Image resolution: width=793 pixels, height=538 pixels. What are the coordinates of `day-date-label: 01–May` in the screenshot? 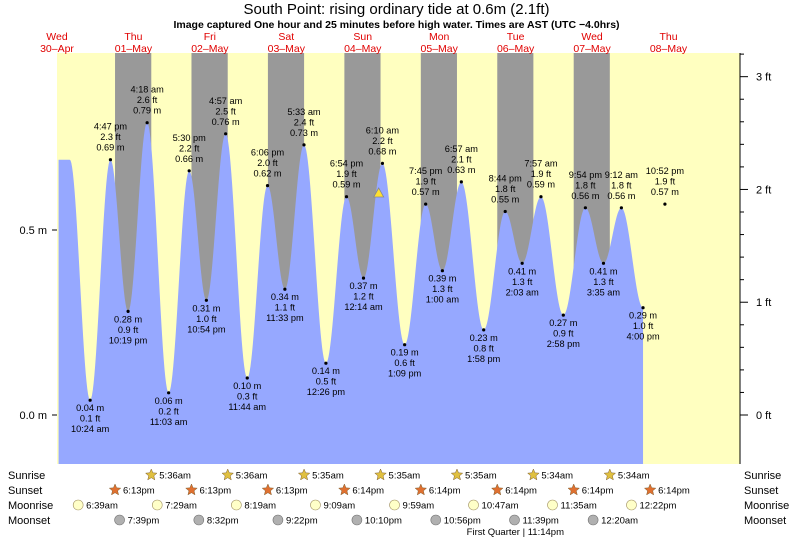 It's located at (134, 49).